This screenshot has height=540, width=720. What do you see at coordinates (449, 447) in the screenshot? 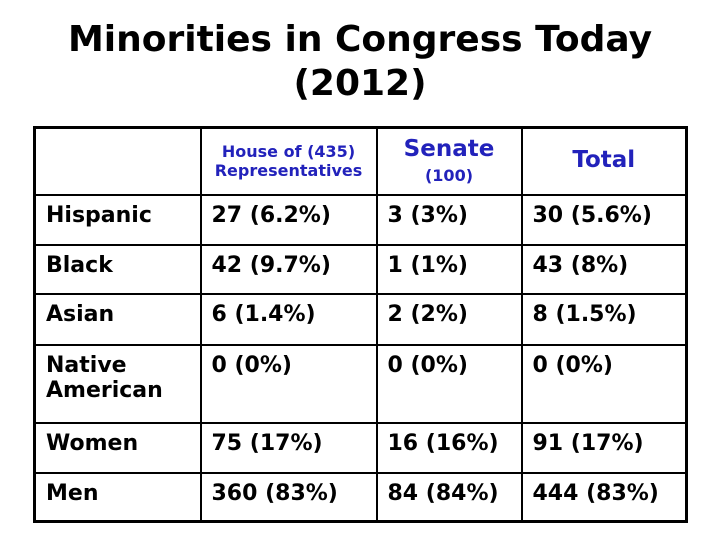
I see `senate-value: 16 (16%)` at bounding box center [449, 447].